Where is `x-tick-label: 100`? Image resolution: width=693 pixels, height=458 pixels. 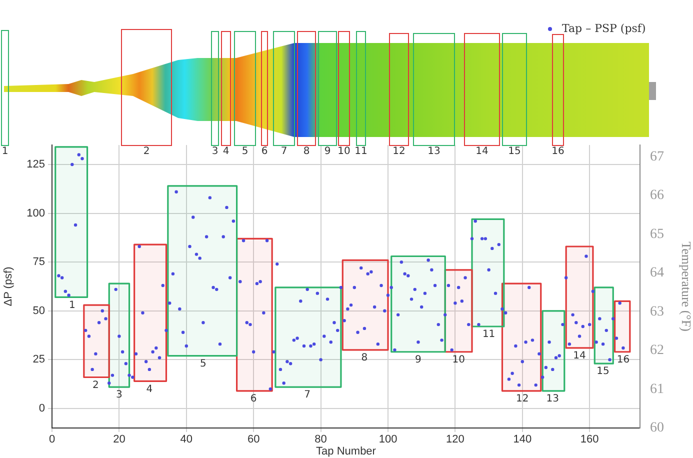
x-tick-label: 100 is located at coordinates (388, 440).